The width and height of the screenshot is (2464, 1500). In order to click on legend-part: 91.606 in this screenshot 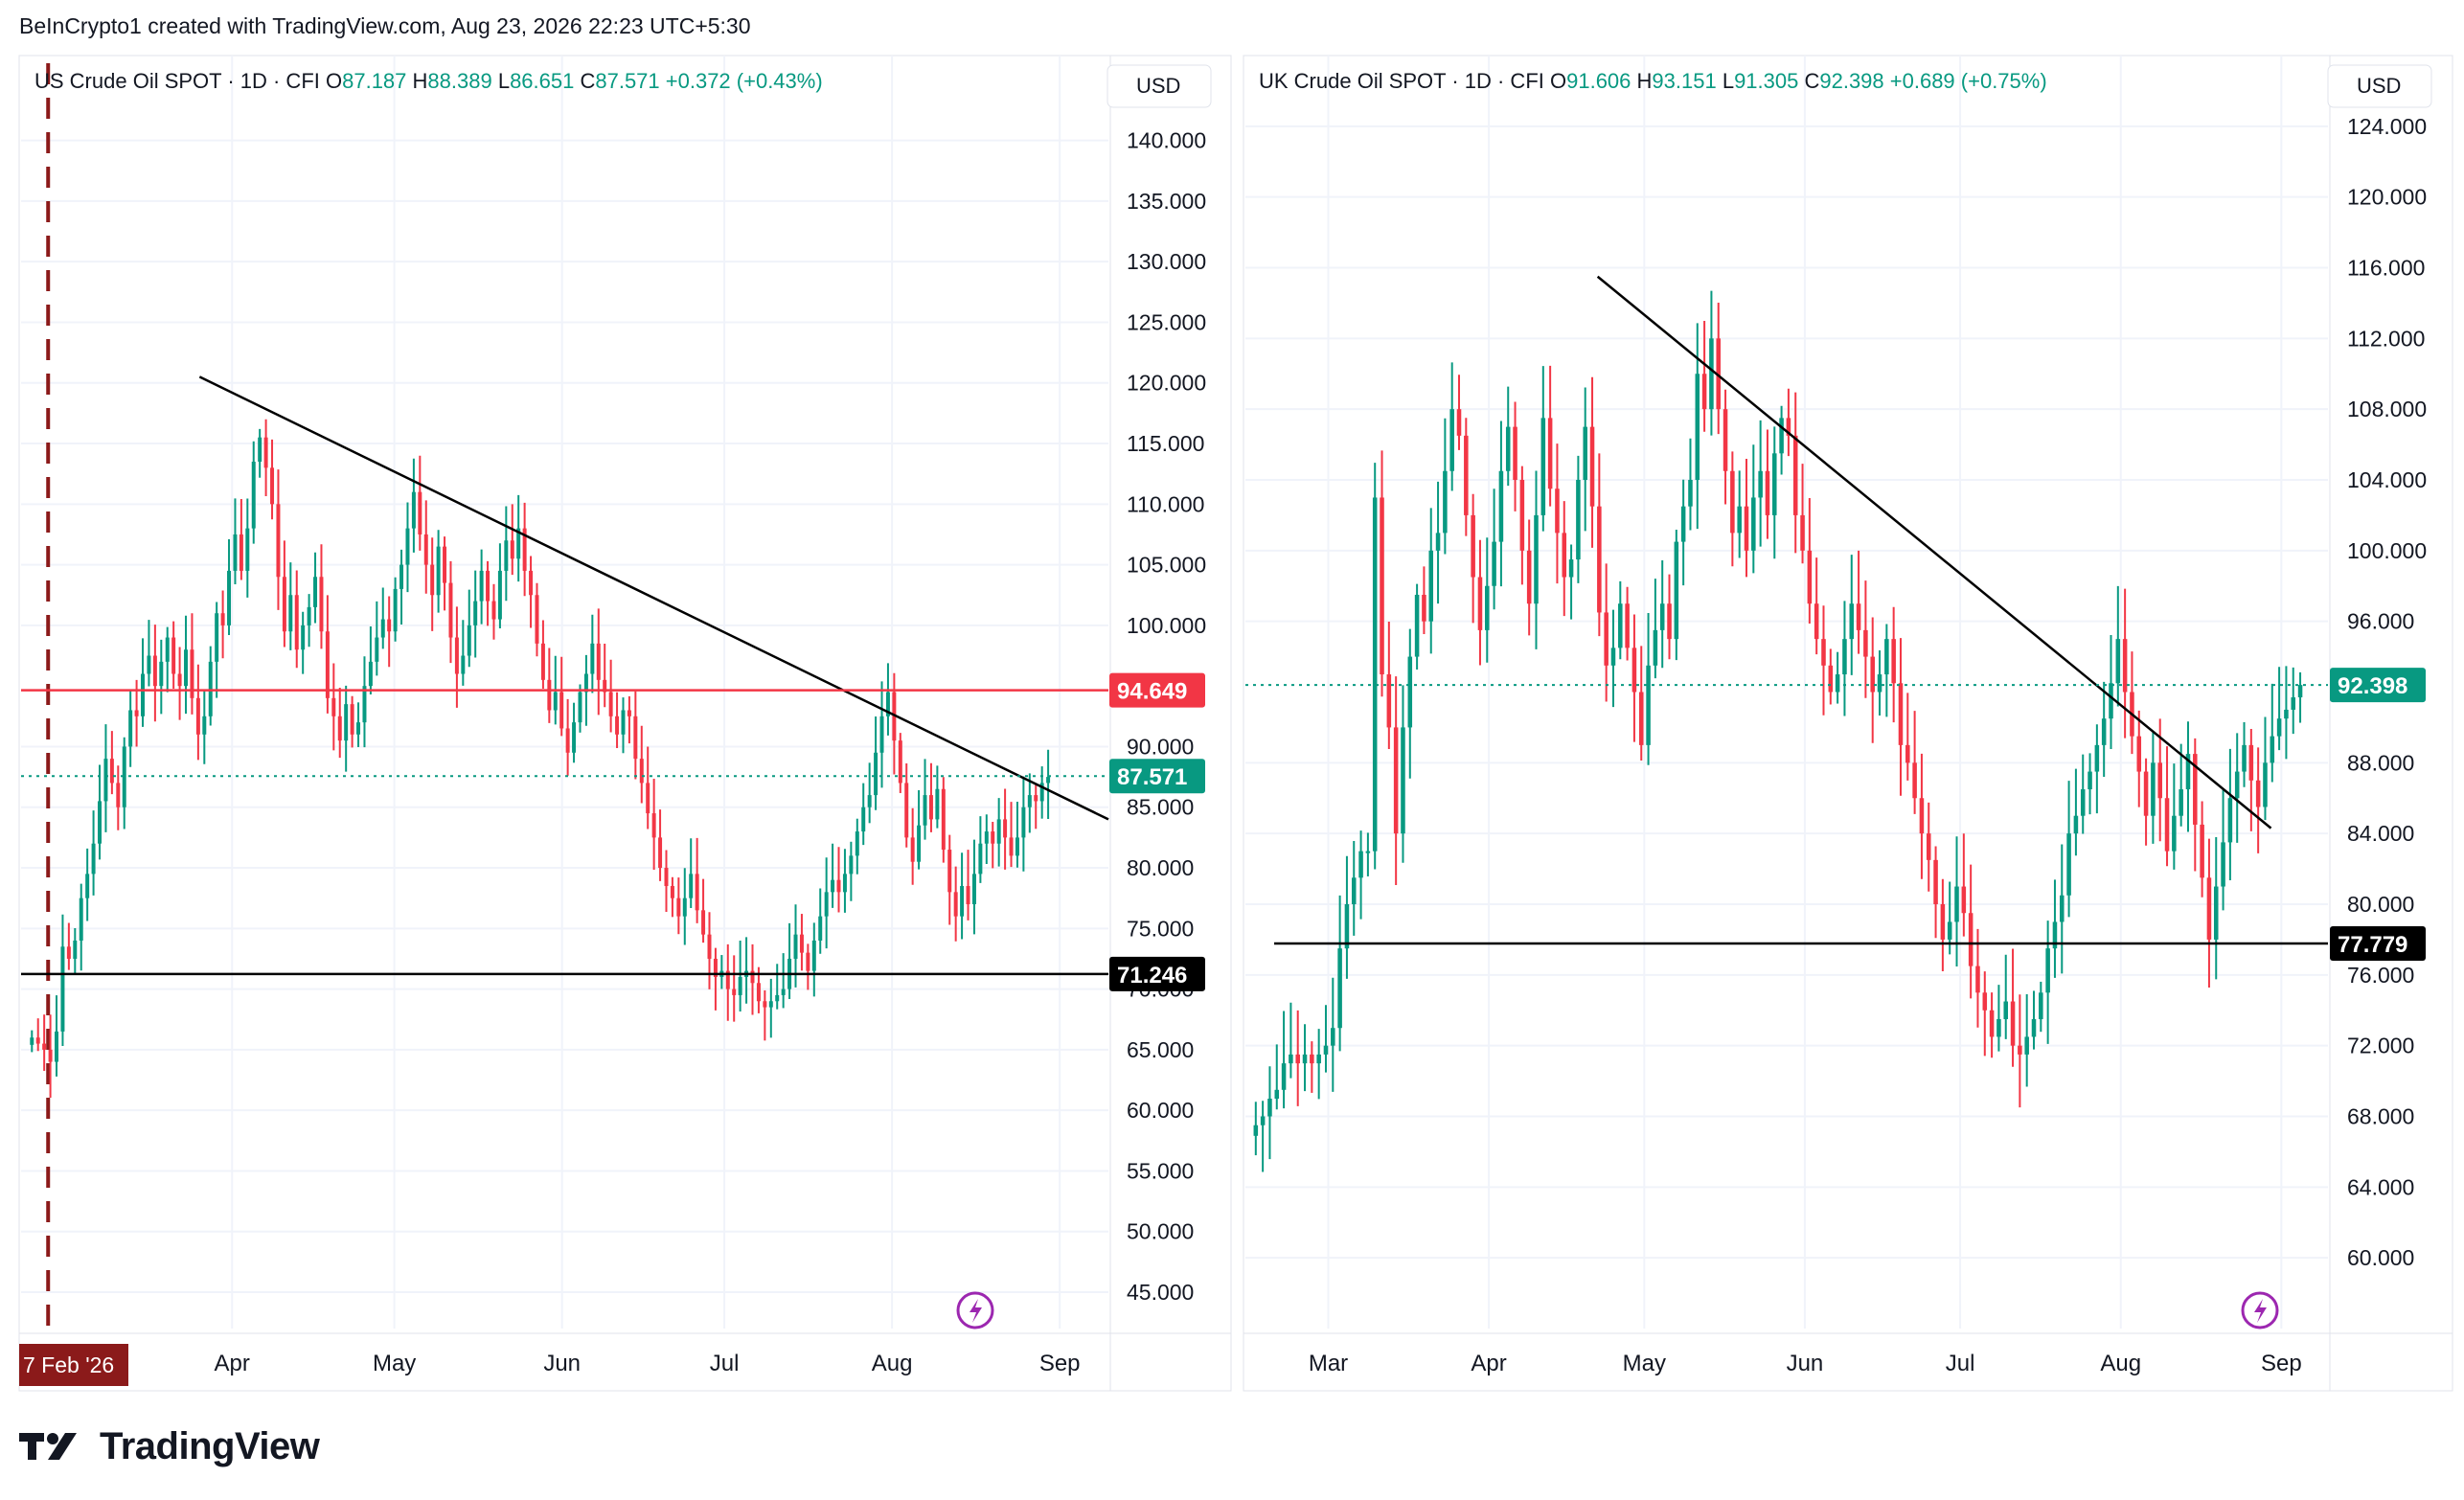, I will do `click(1601, 81)`.